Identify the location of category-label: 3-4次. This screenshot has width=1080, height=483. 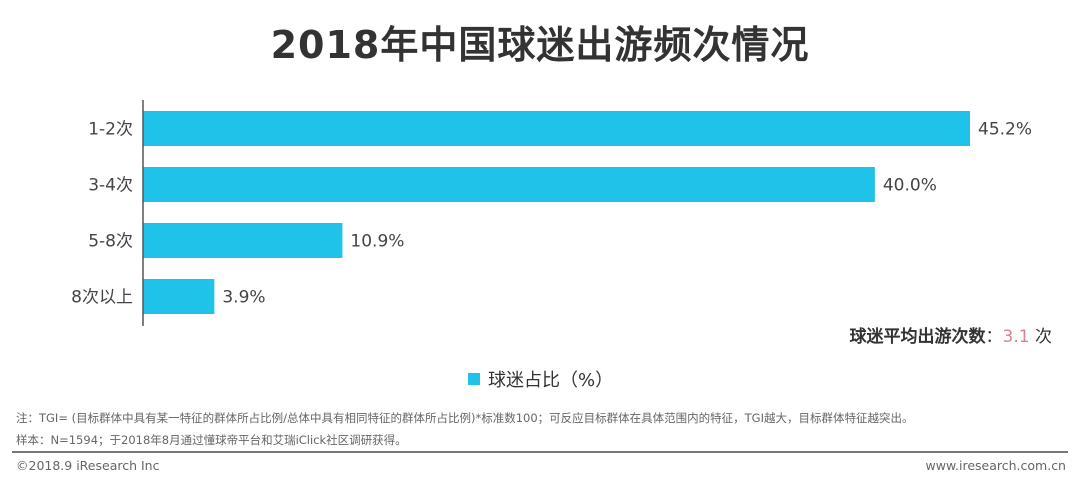
(110, 186).